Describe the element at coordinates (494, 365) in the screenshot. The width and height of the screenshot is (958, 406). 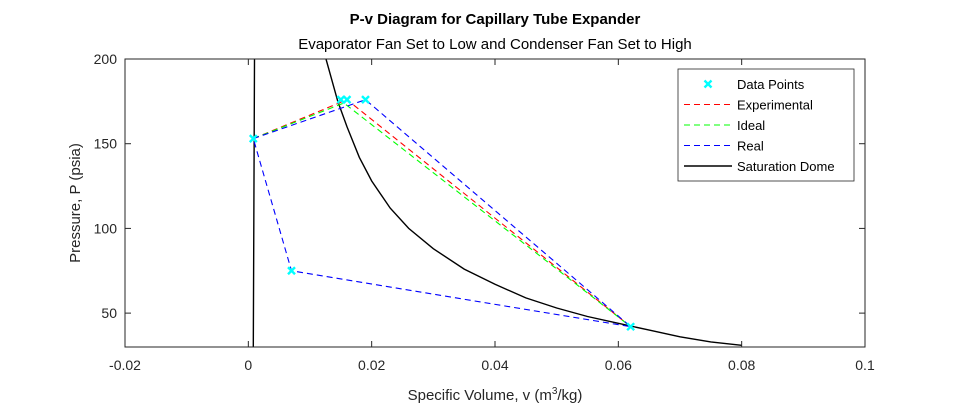
I see `x-tick-label: 0.04` at that location.